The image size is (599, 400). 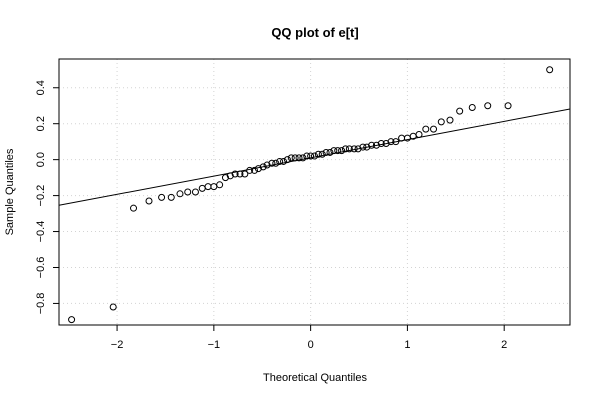 I want to click on y-tick-label: −0.2, so click(x=41, y=196).